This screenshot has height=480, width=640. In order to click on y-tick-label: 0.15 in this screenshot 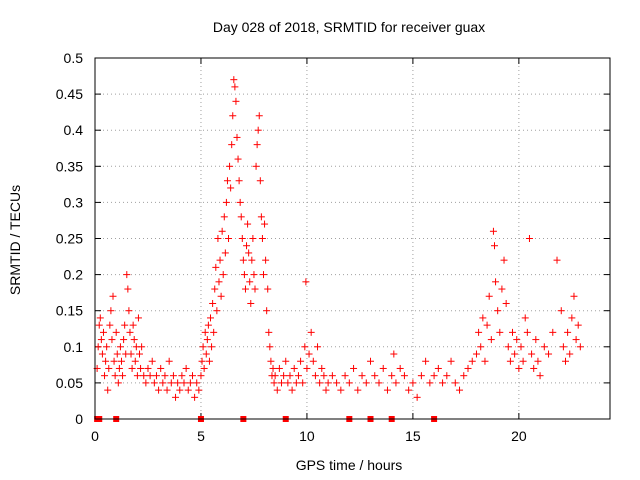, I will do `click(69, 311)`.